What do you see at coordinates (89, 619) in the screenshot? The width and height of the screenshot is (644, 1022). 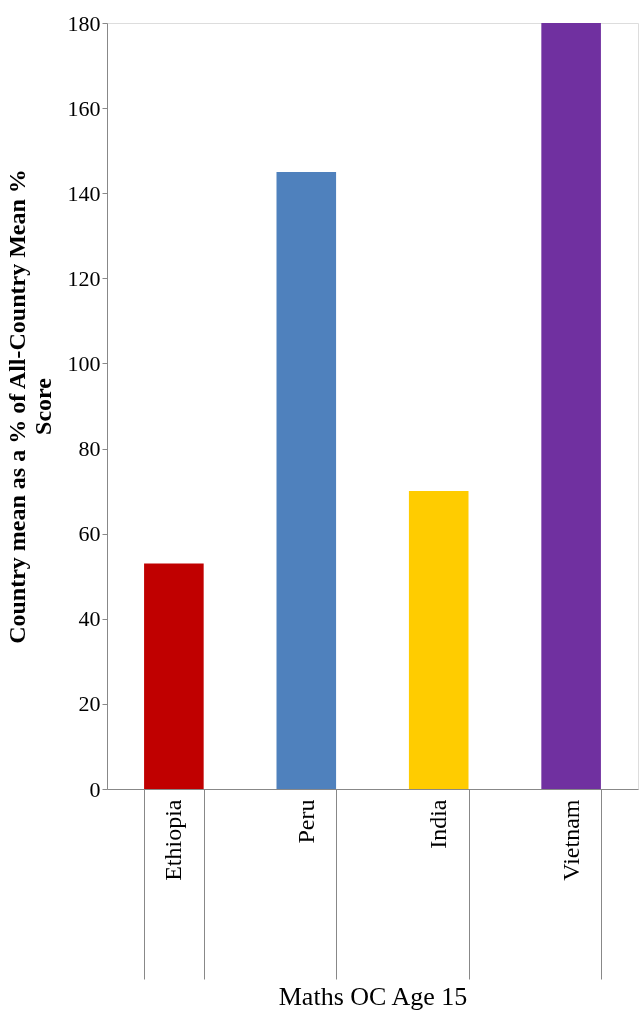 I see `y-tick-label: 40` at bounding box center [89, 619].